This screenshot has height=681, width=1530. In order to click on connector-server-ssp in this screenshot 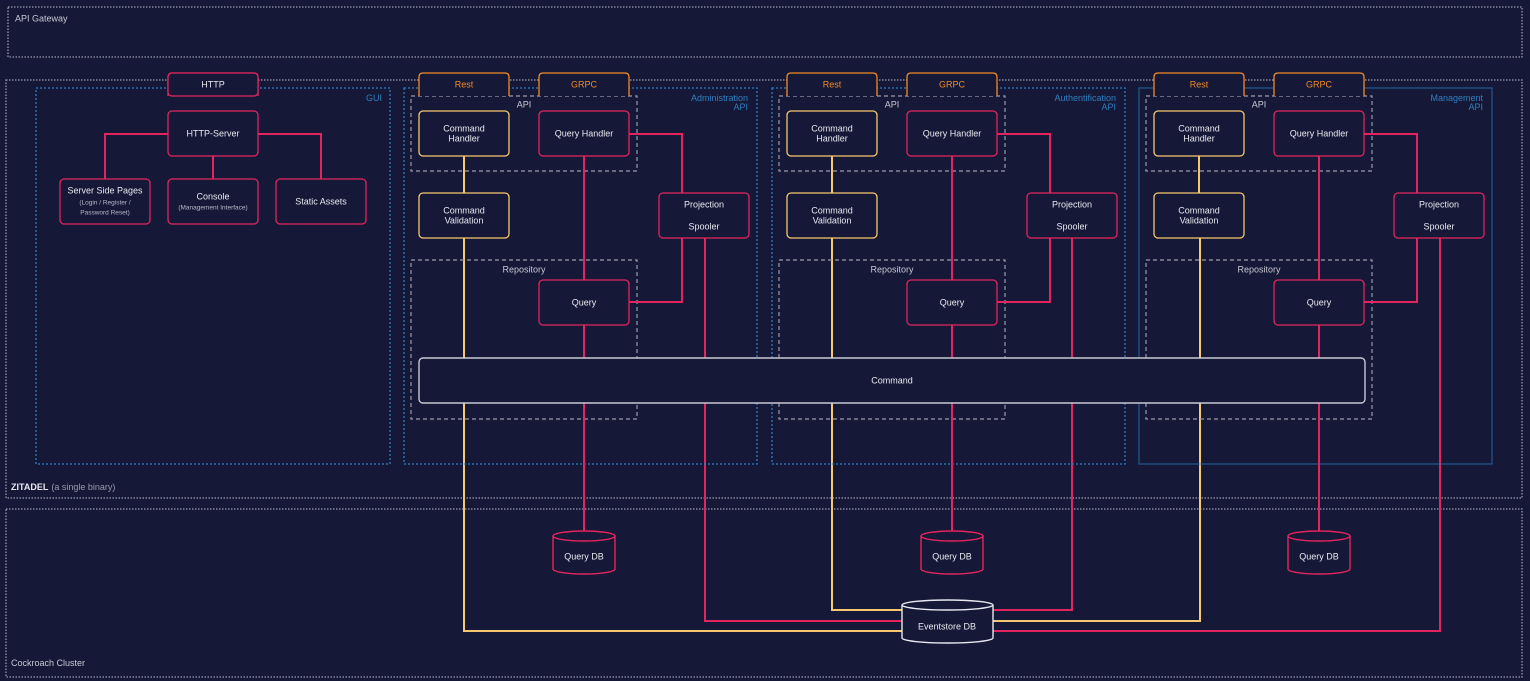, I will do `click(136, 156)`.